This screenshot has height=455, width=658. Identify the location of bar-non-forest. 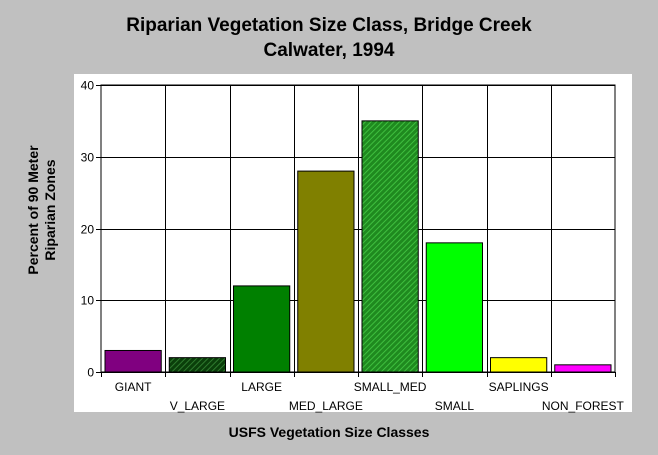
(583, 368).